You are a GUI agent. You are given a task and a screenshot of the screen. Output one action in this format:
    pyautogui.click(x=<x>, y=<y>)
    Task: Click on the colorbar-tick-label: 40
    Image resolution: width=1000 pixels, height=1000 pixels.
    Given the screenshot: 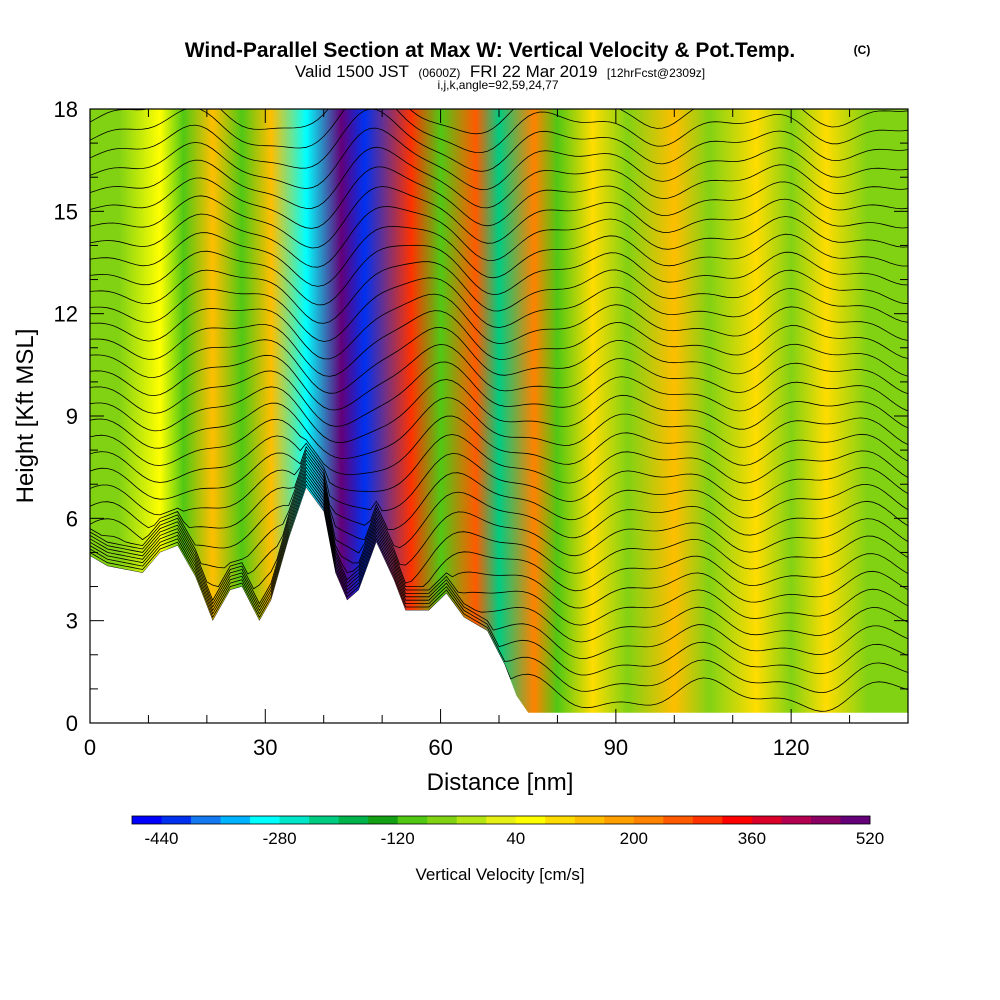 What is the action you would take?
    pyautogui.click(x=515, y=838)
    